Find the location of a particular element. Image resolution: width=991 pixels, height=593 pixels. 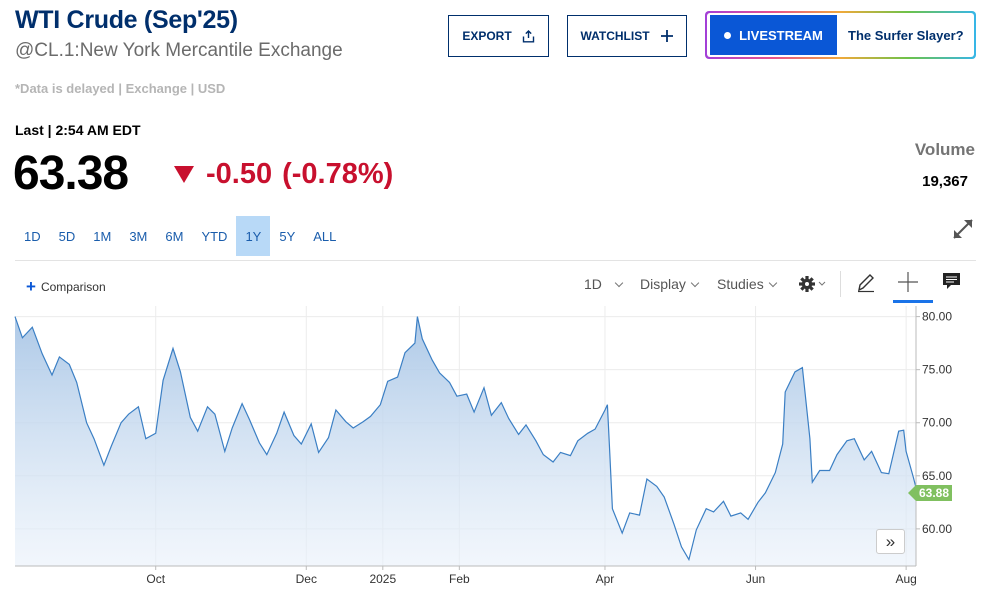

y-tick-label: 65.00 is located at coordinates (937, 476).